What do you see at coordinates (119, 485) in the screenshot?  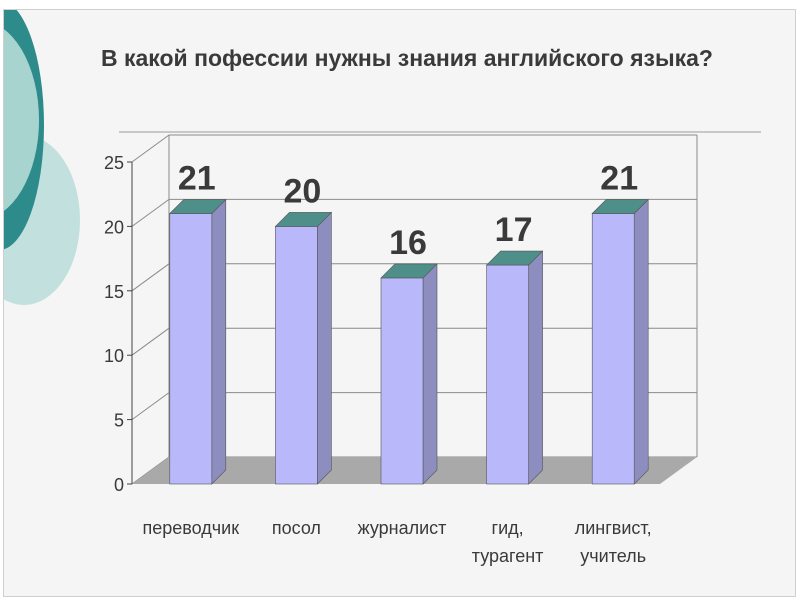 I see `y-tick-label: 0` at bounding box center [119, 485].